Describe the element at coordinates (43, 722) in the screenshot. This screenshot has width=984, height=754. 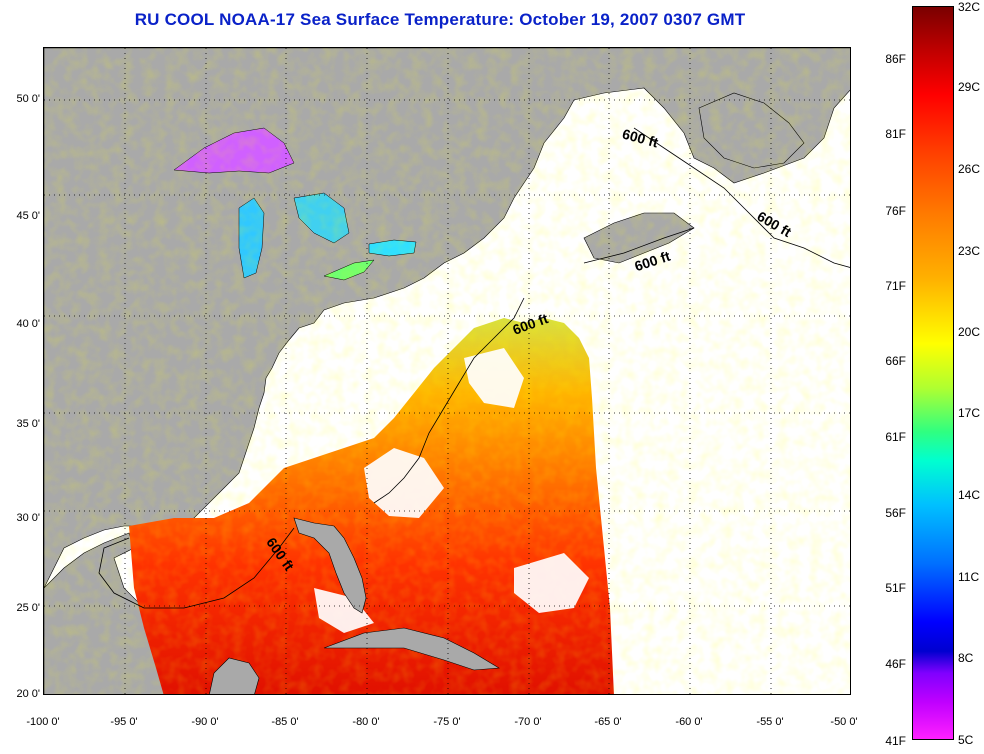
I see `lon-label: -100 0'` at that location.